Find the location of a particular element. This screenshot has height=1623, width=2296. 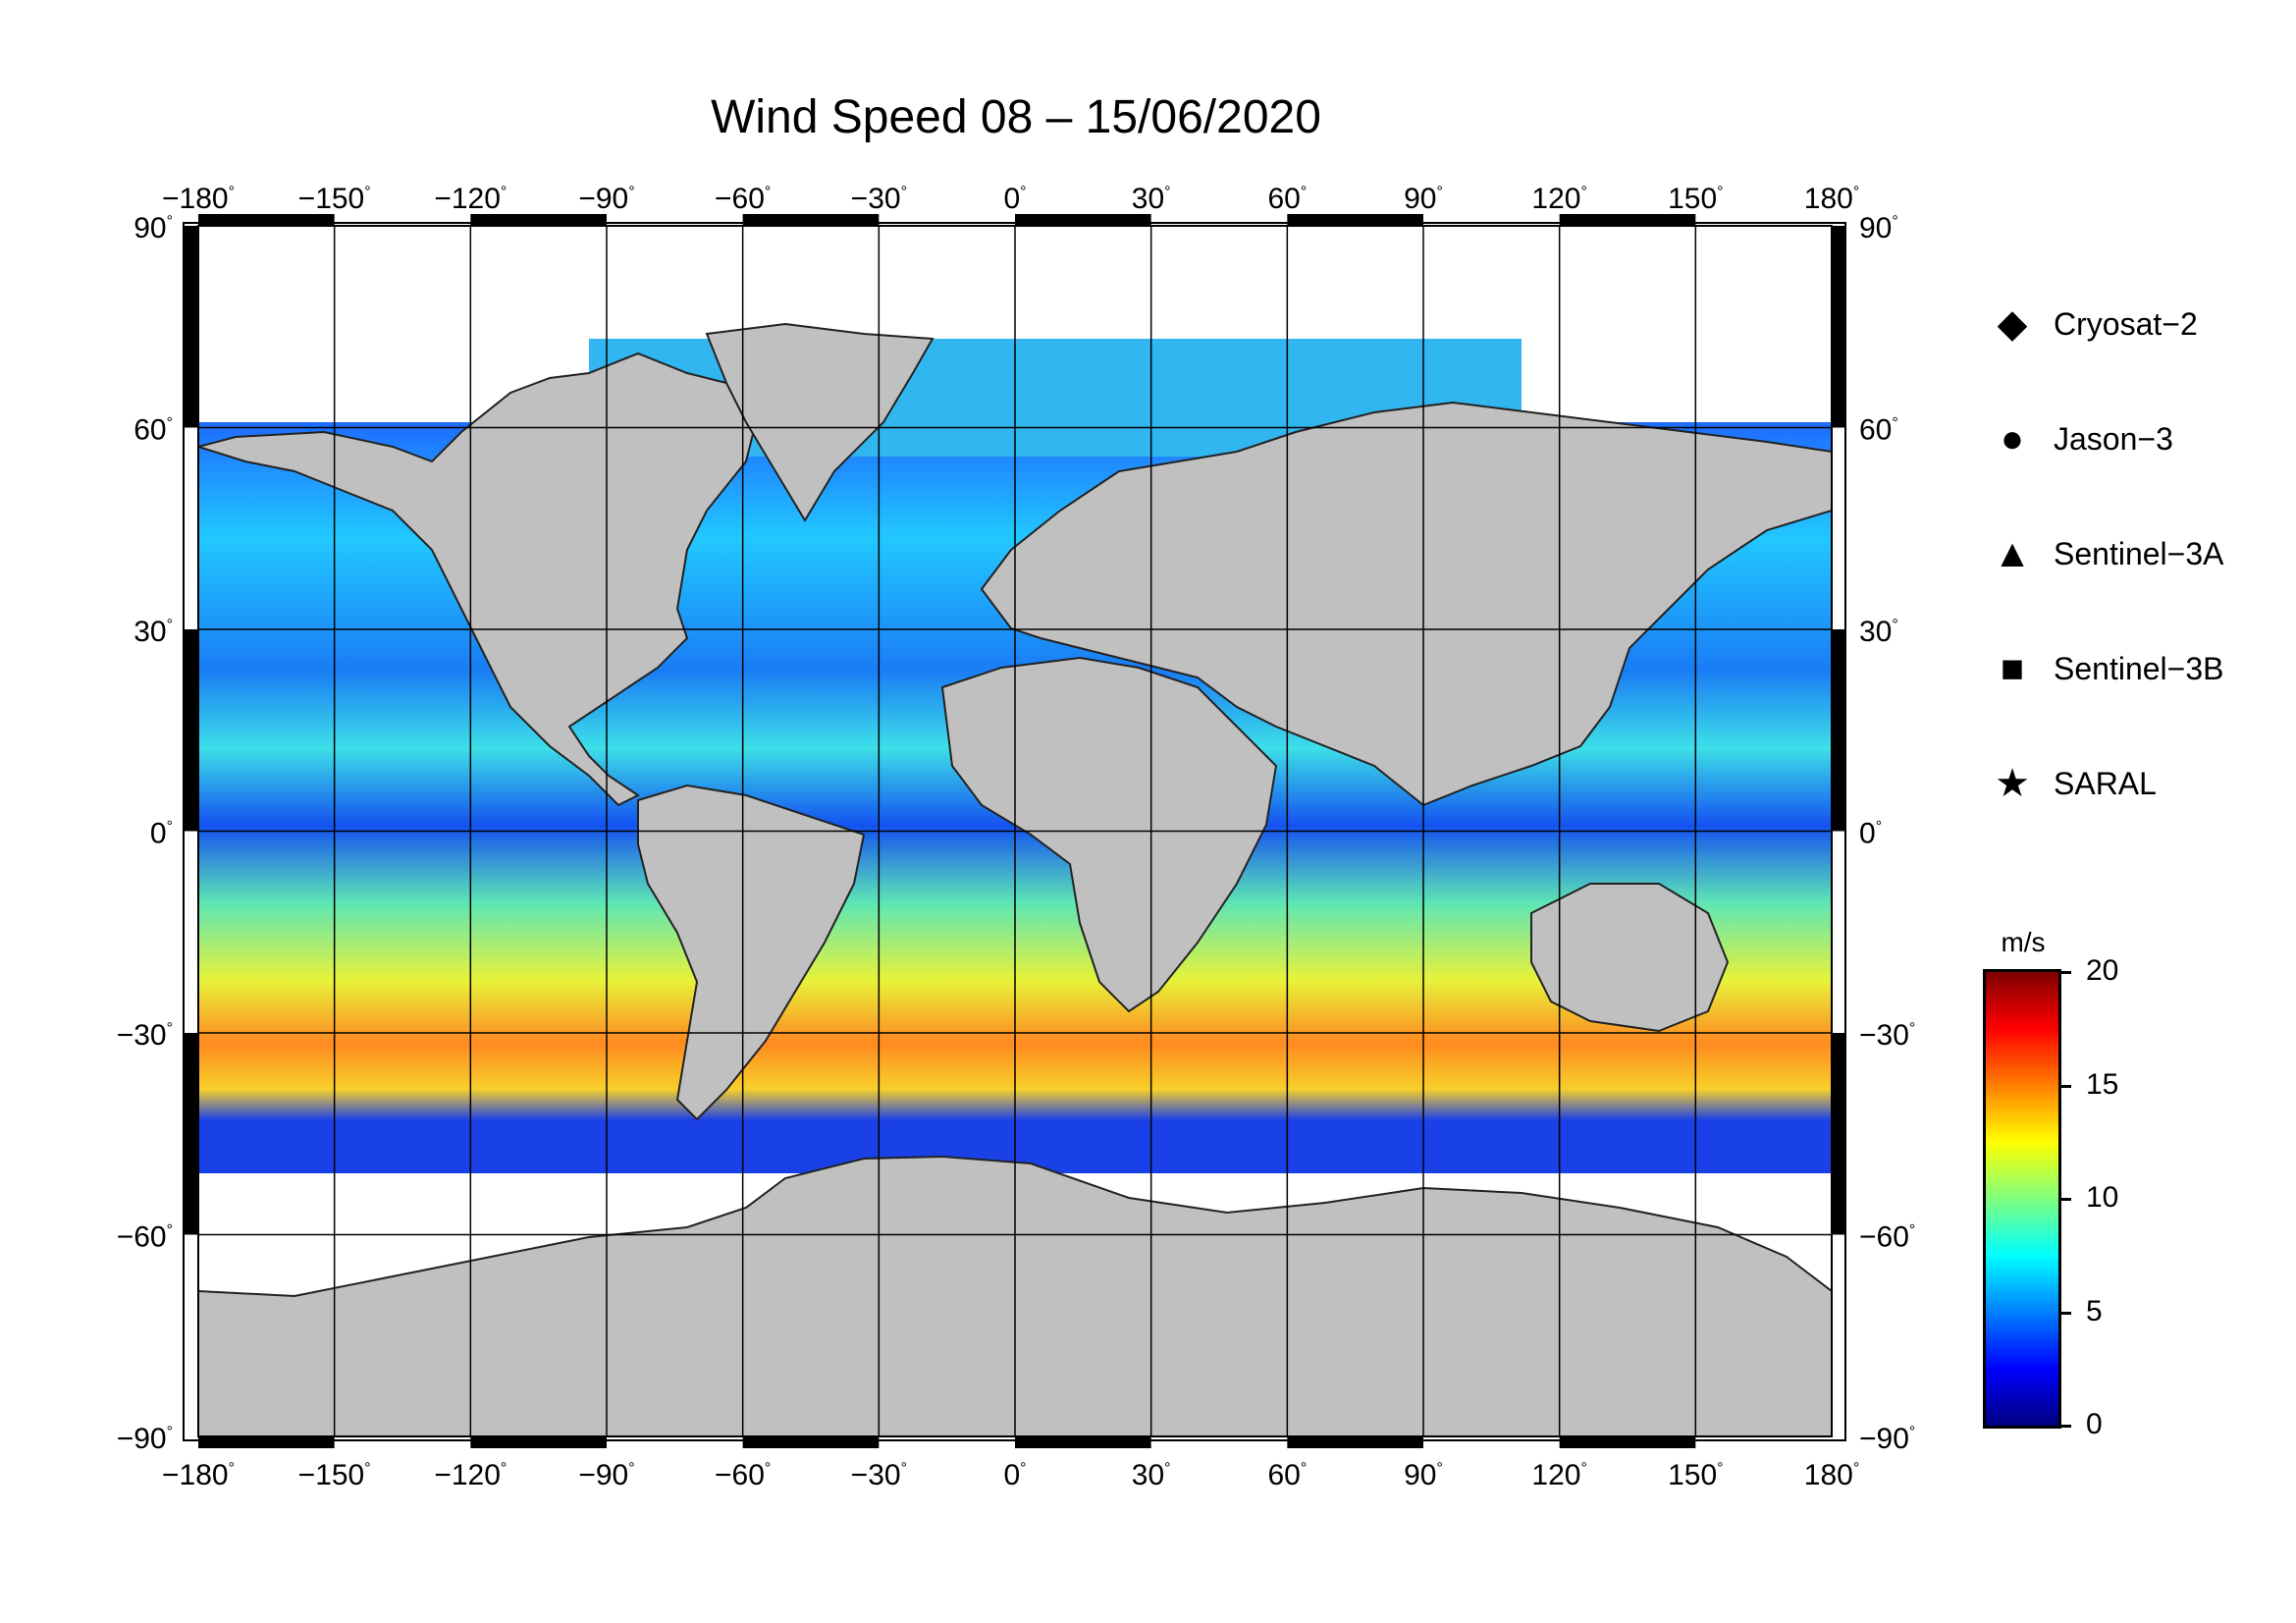

colorbar-tick-label: 20 is located at coordinates (2102, 970).